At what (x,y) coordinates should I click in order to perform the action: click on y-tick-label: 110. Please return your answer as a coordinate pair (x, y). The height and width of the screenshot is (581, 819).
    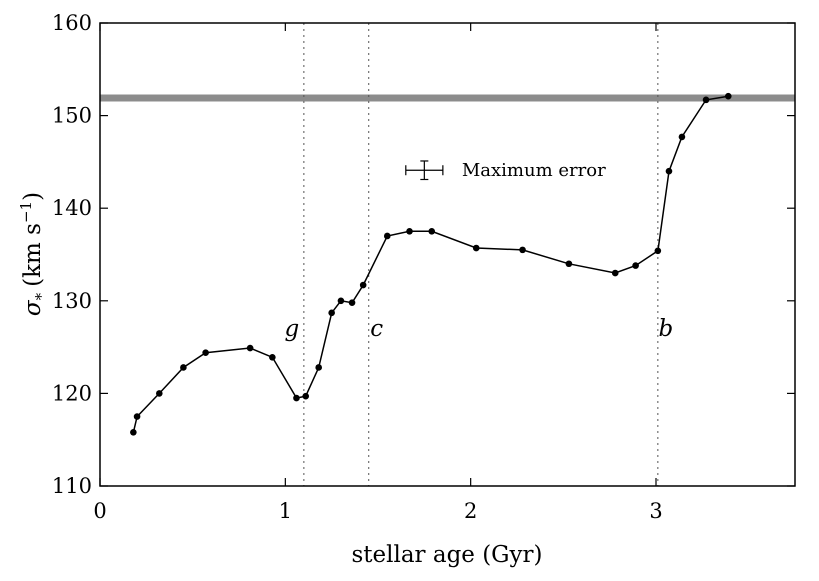
    Looking at the image, I should click on (72, 486).